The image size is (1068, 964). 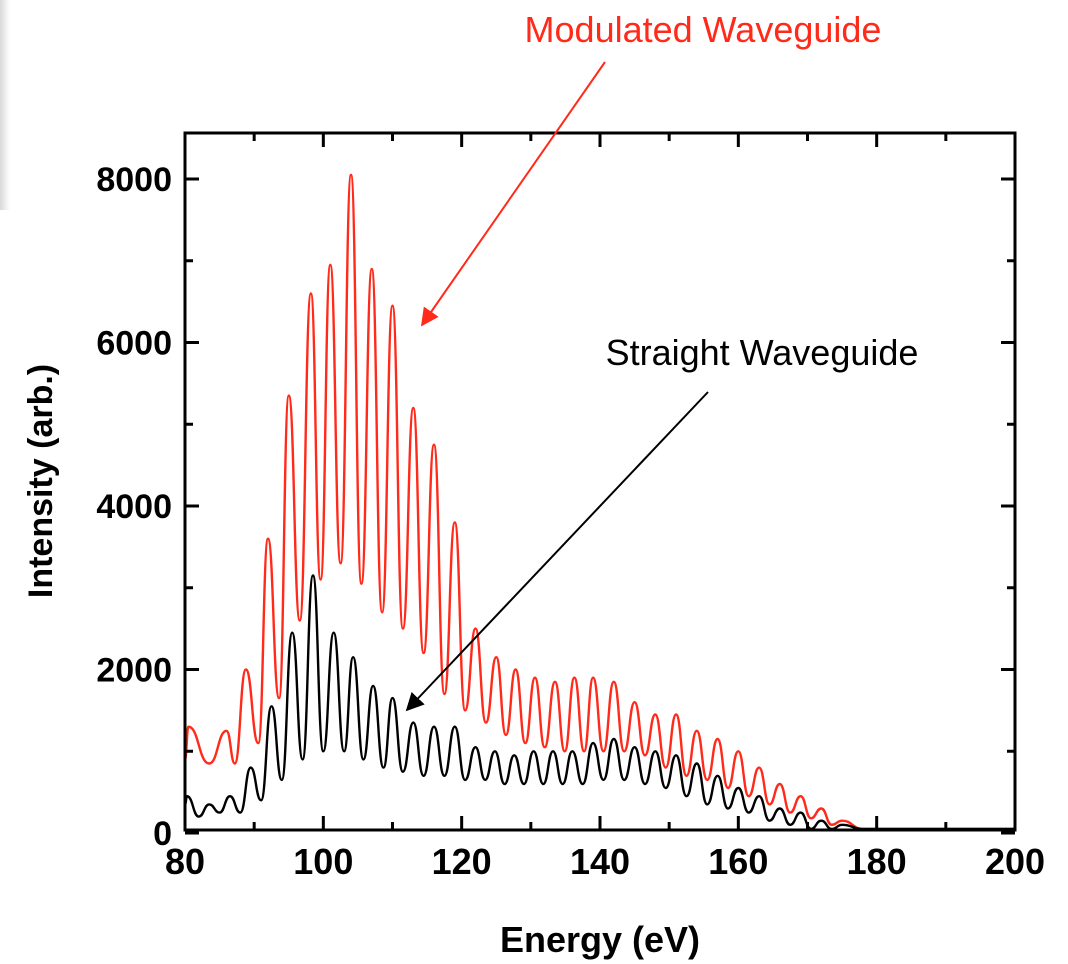 I want to click on straight-annotation-arrow, so click(x=557, y=551).